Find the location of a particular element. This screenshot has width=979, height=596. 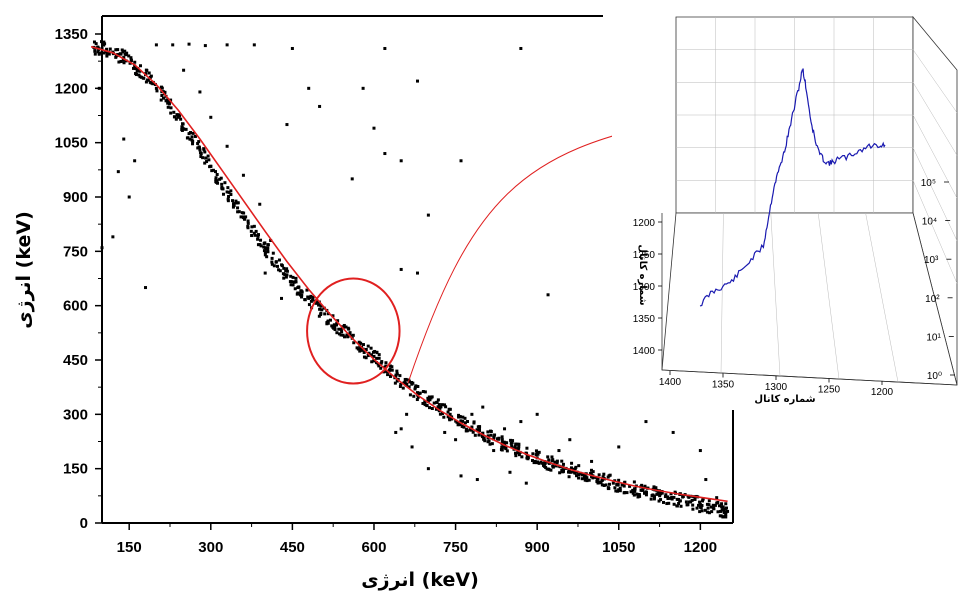

y-tick-label: 0 is located at coordinates (84, 523).